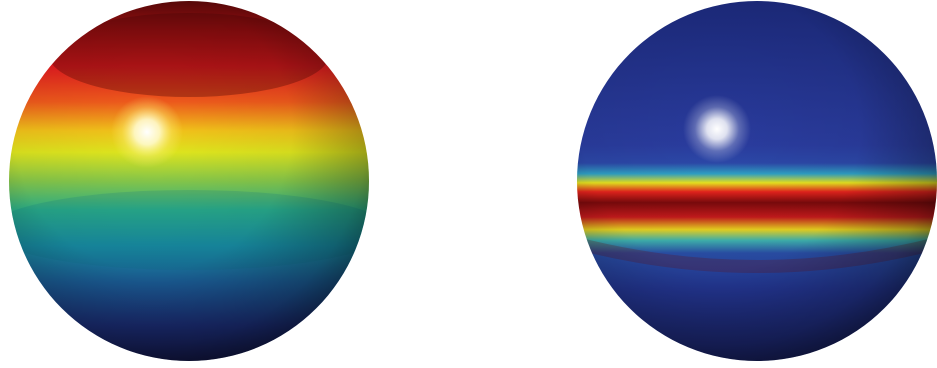 The width and height of the screenshot is (937, 368). I want to click on left-highlight, so click(147, 132).